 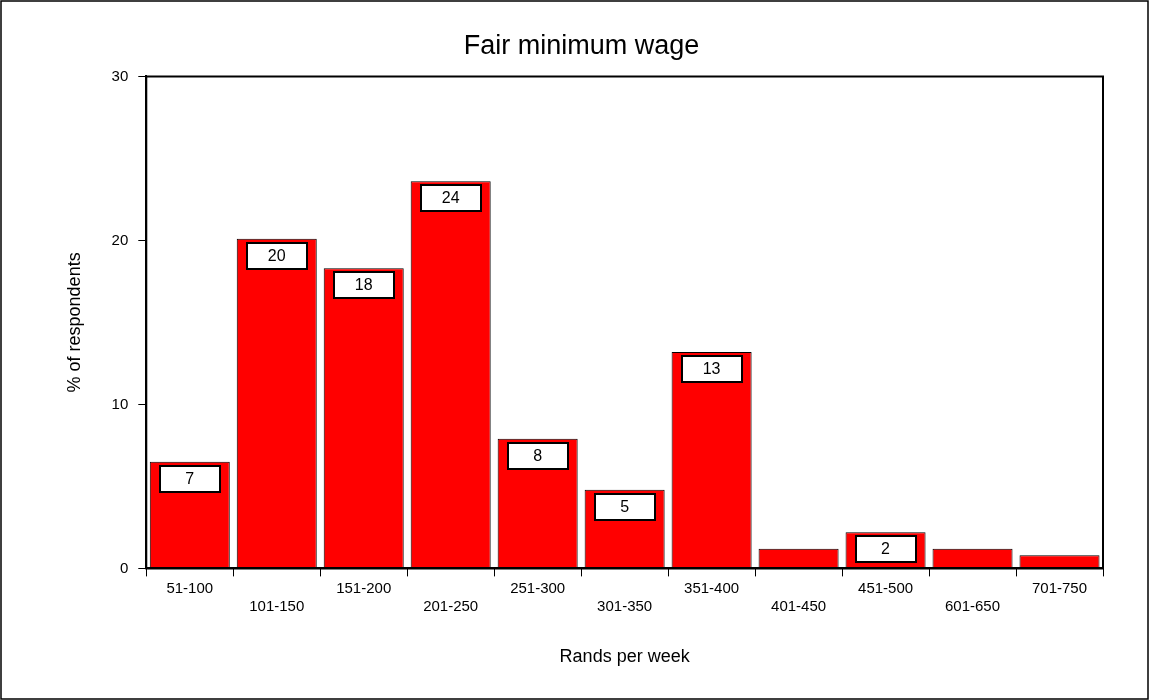 I want to click on x-tick-label: 451-500, so click(x=886, y=587).